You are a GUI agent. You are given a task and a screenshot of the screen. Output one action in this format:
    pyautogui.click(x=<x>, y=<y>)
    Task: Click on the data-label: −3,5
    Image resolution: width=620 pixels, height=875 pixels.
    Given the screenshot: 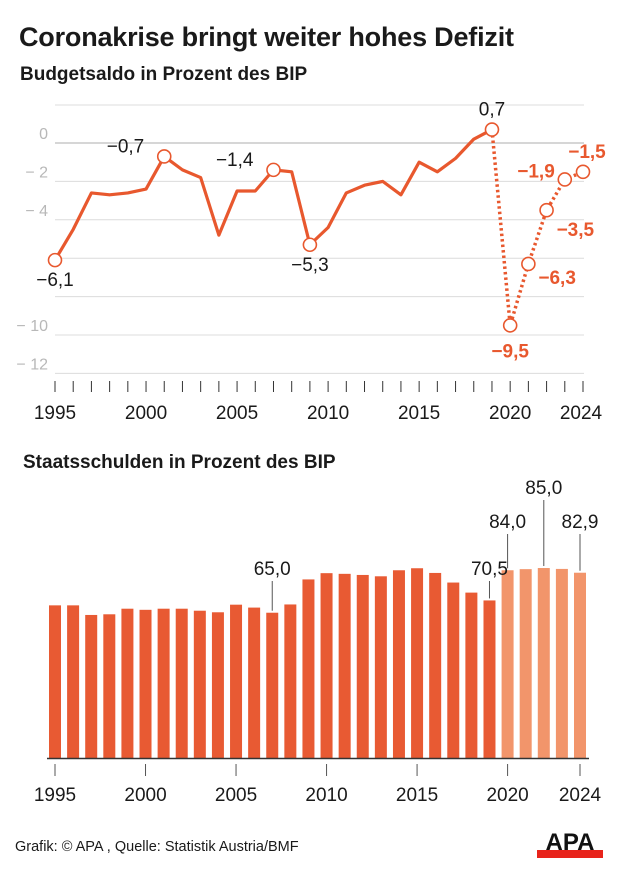 What is the action you would take?
    pyautogui.click(x=576, y=230)
    